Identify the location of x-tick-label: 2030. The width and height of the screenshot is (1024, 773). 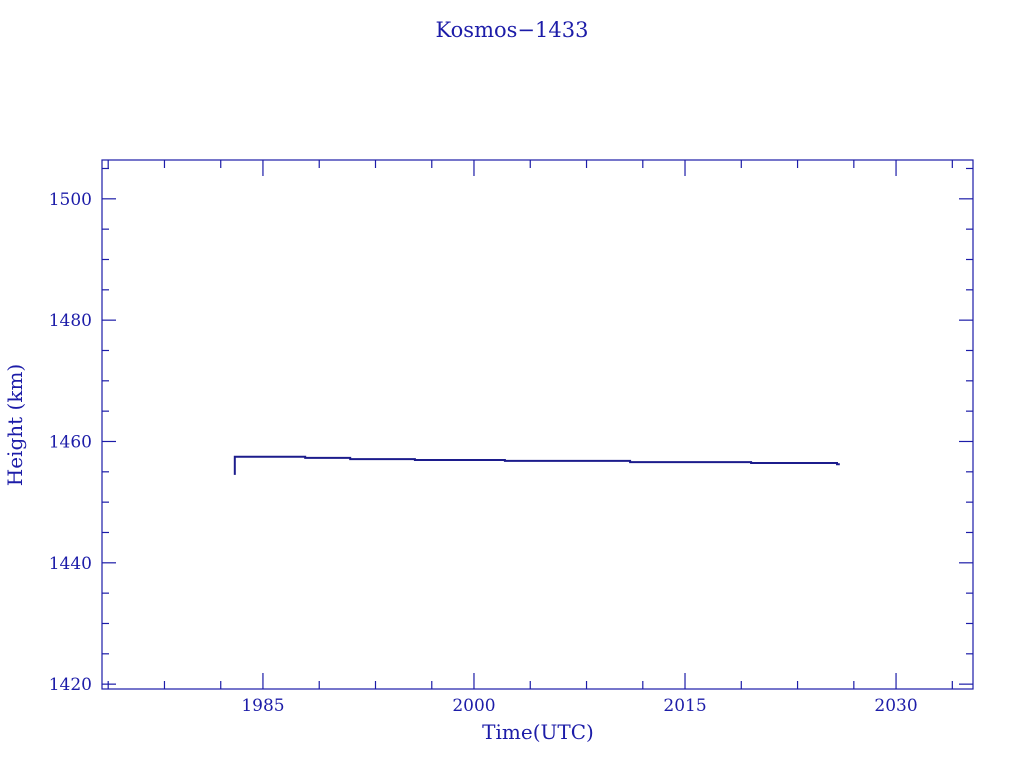
(895, 706).